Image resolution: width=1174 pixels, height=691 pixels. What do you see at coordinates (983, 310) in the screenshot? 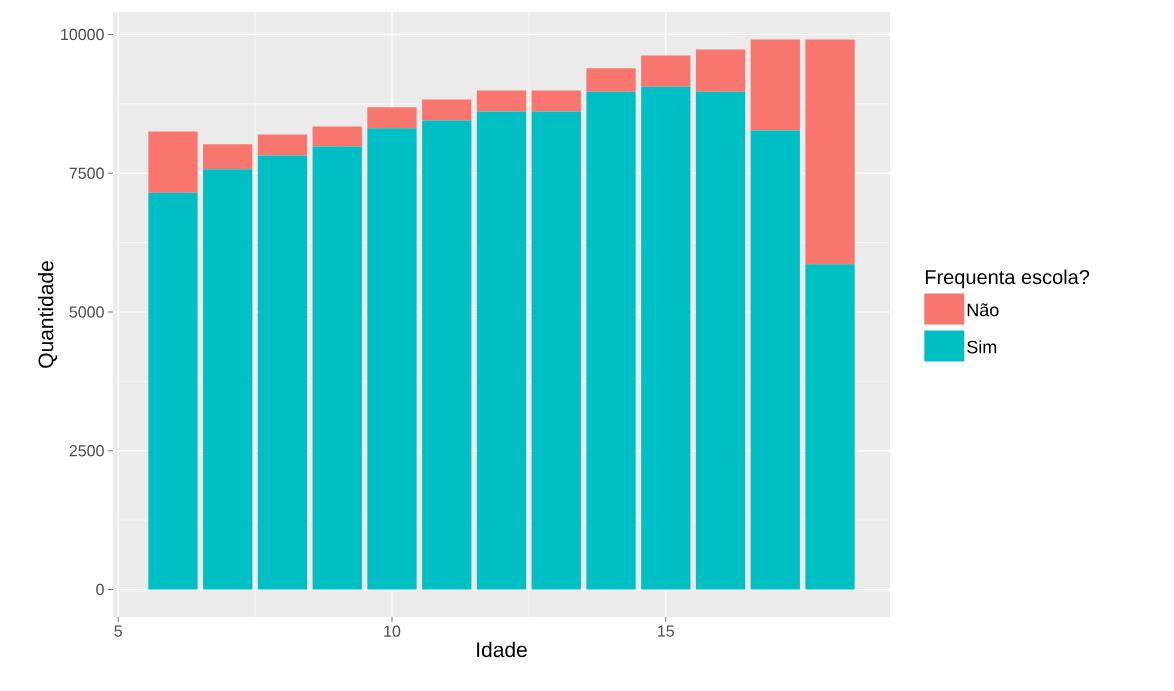
I see `legend-label: Não` at bounding box center [983, 310].